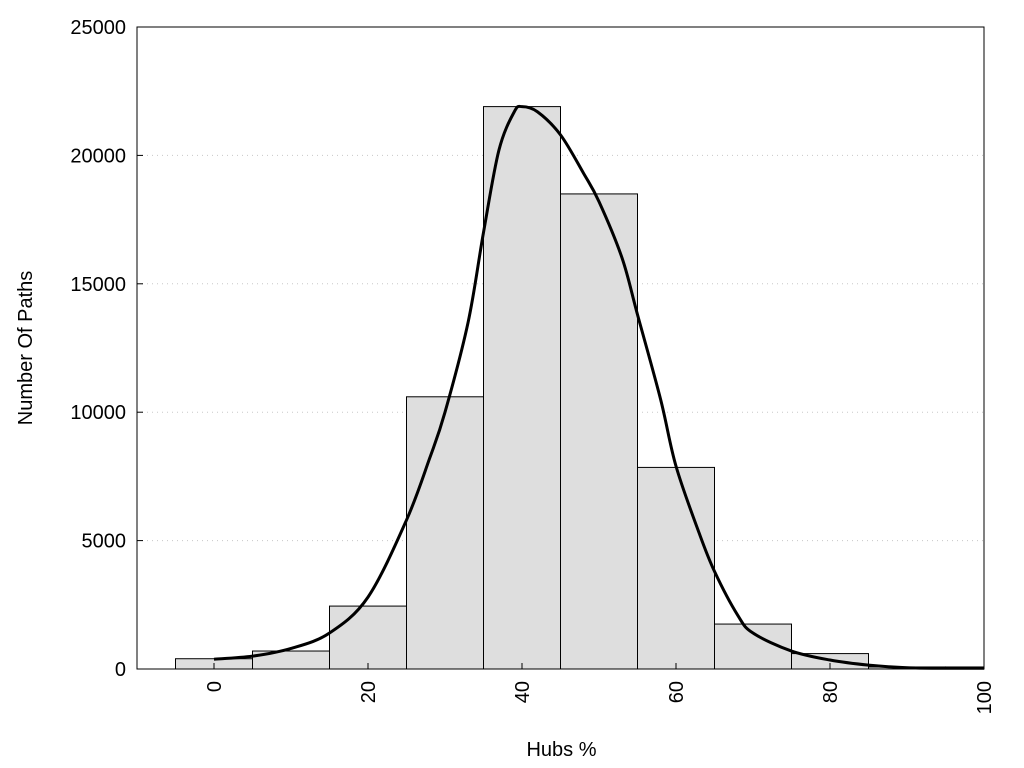 The height and width of the screenshot is (768, 1024). Describe the element at coordinates (985, 697) in the screenshot. I see `x-tick-label: 100` at that location.